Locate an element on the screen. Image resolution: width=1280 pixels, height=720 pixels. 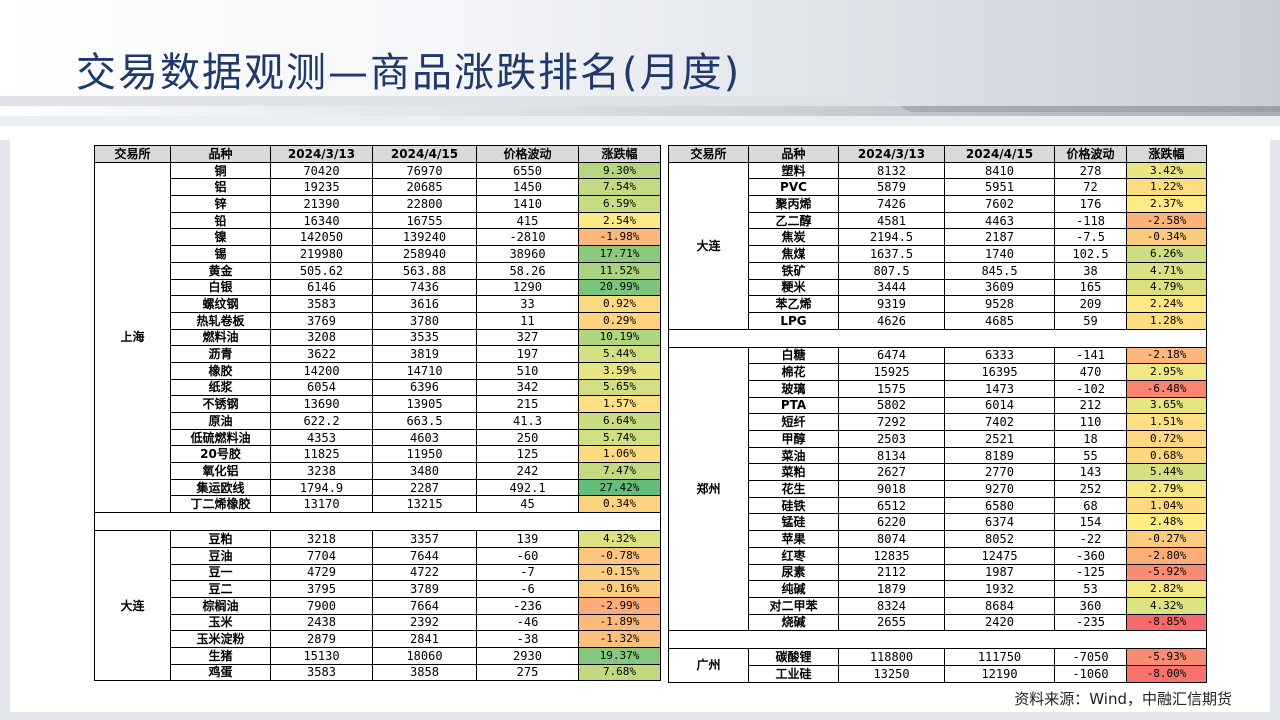
exchange-cell: 郑州 is located at coordinates (708, 489).